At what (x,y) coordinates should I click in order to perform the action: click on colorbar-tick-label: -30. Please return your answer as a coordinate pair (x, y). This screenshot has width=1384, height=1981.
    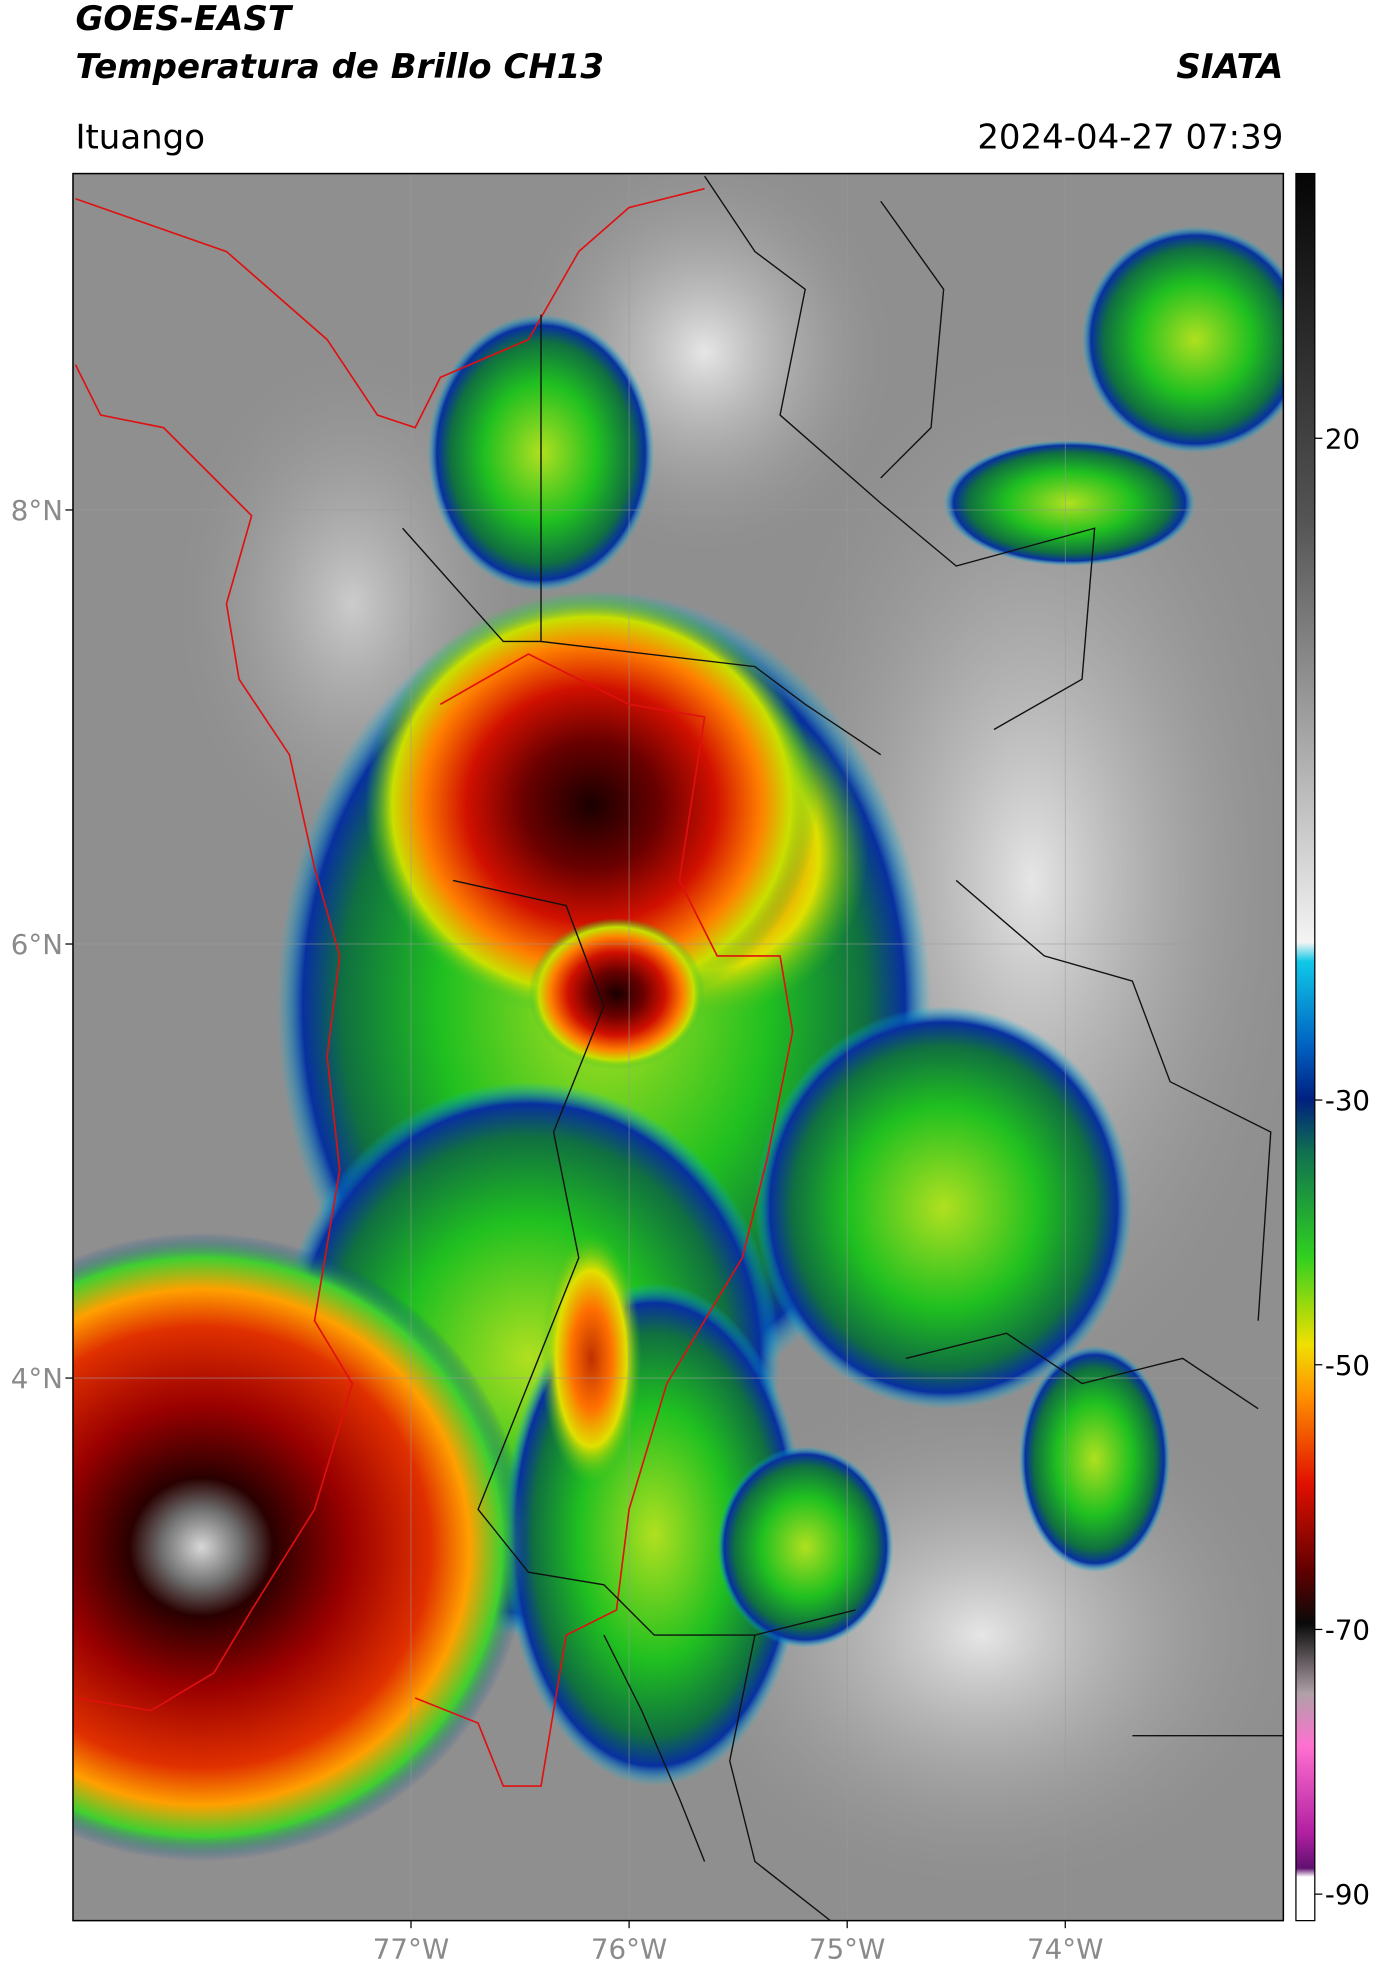
    Looking at the image, I should click on (1347, 1100).